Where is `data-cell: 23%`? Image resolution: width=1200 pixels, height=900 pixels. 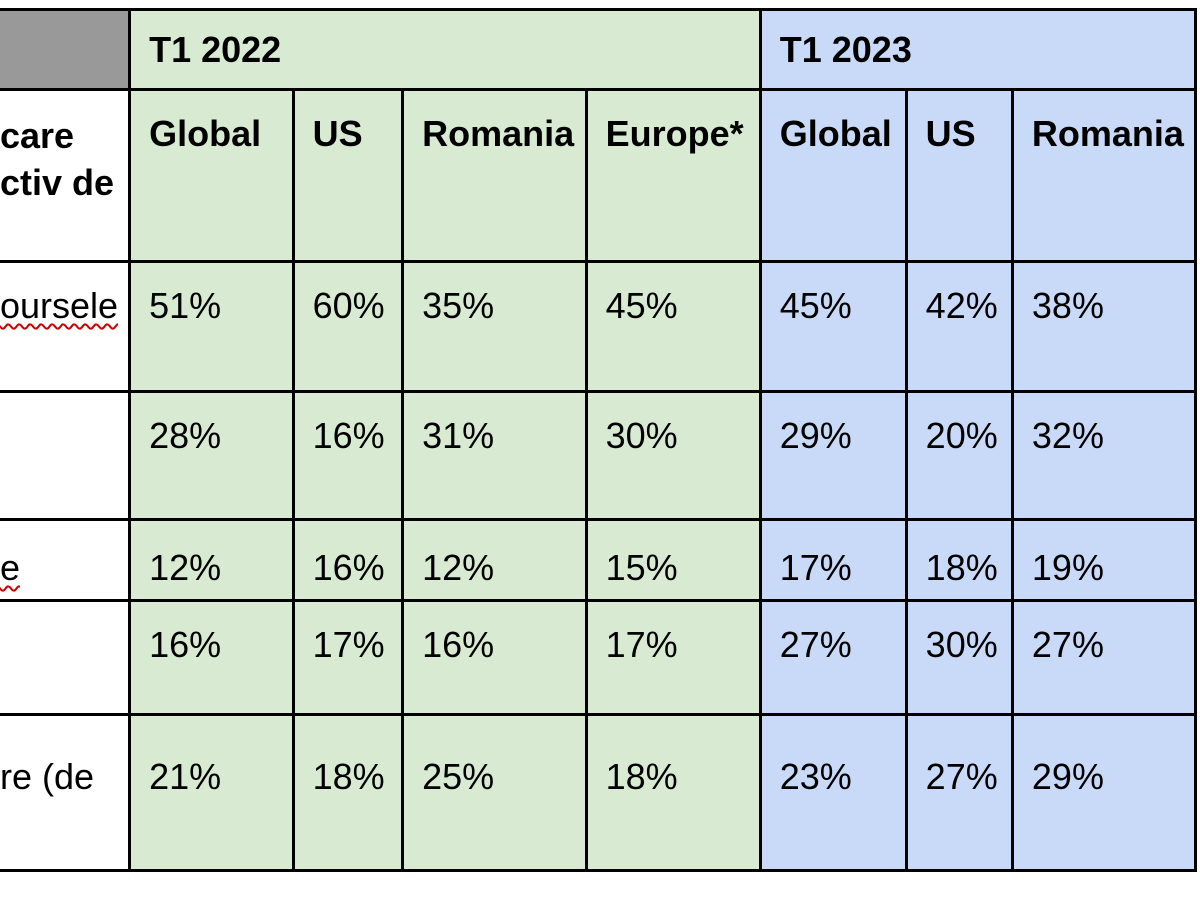 data-cell: 23% is located at coordinates (833, 792).